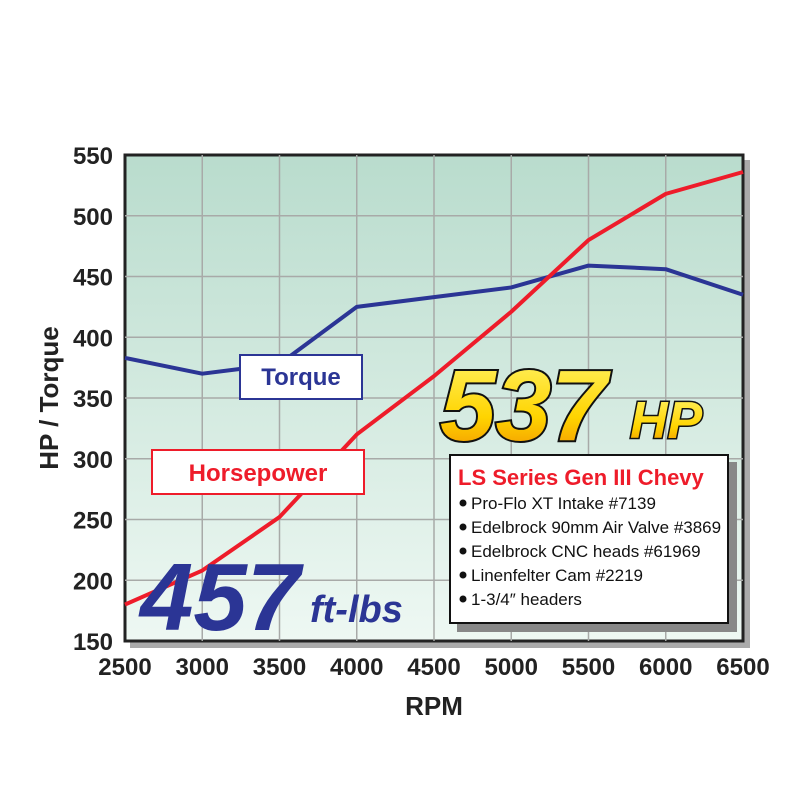 Image resolution: width=800 pixels, height=800 pixels. What do you see at coordinates (563, 503) in the screenshot?
I see `spec-item: Pro-Flo XT Intake #7139` at bounding box center [563, 503].